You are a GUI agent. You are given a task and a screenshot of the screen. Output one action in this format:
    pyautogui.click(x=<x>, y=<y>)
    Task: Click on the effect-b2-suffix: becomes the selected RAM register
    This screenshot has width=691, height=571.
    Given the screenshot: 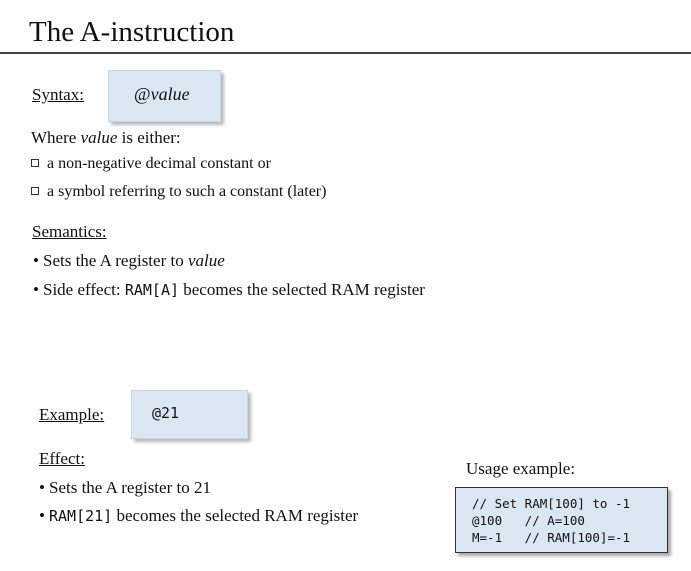 What is the action you would take?
    pyautogui.click(x=235, y=515)
    